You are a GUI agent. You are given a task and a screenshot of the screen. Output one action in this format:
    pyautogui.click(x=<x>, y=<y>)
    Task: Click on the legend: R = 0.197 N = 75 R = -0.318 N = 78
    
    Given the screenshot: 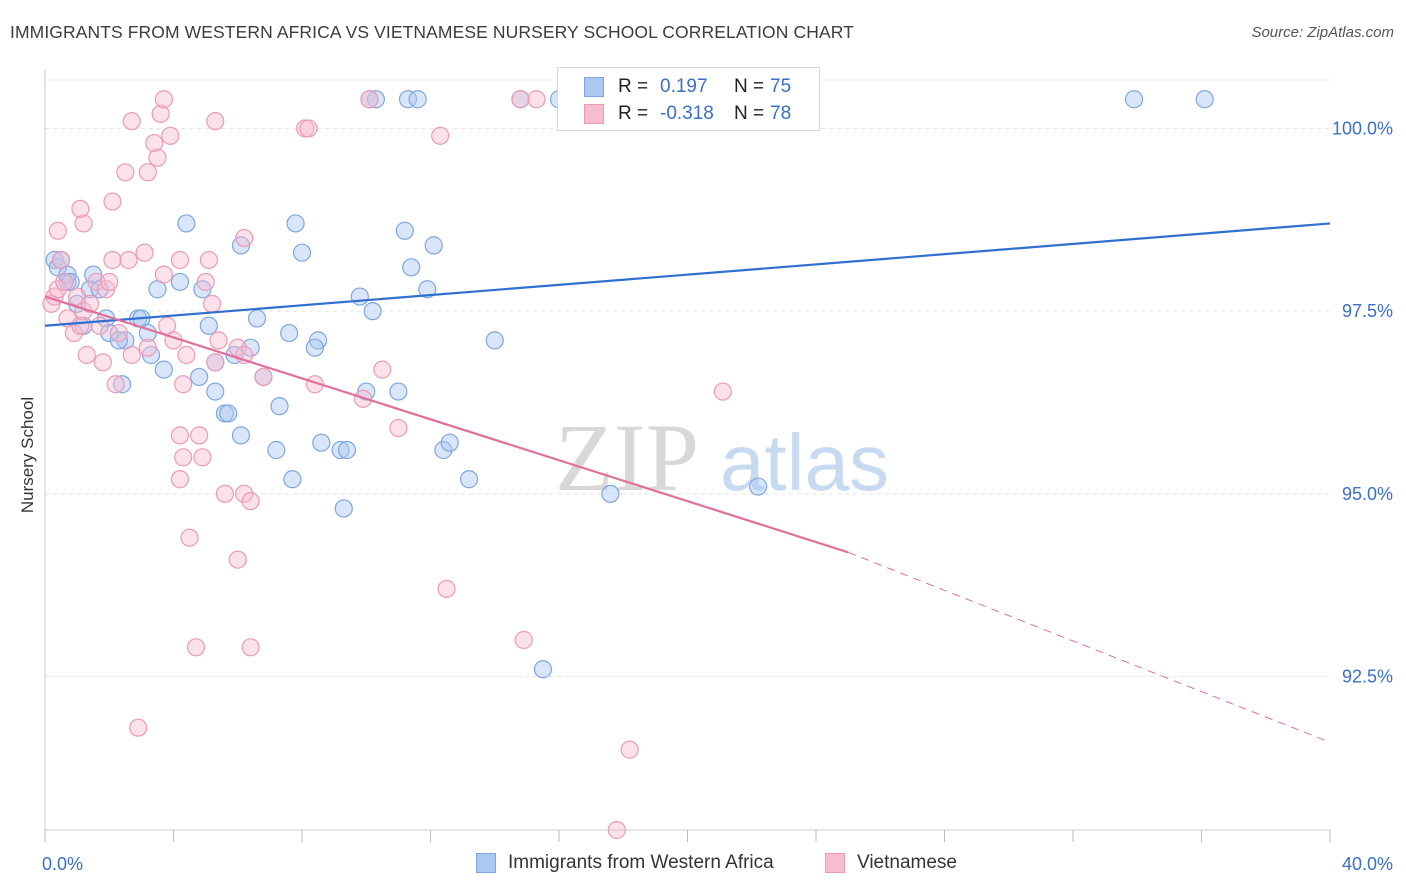 What is the action you would take?
    pyautogui.click(x=688, y=99)
    